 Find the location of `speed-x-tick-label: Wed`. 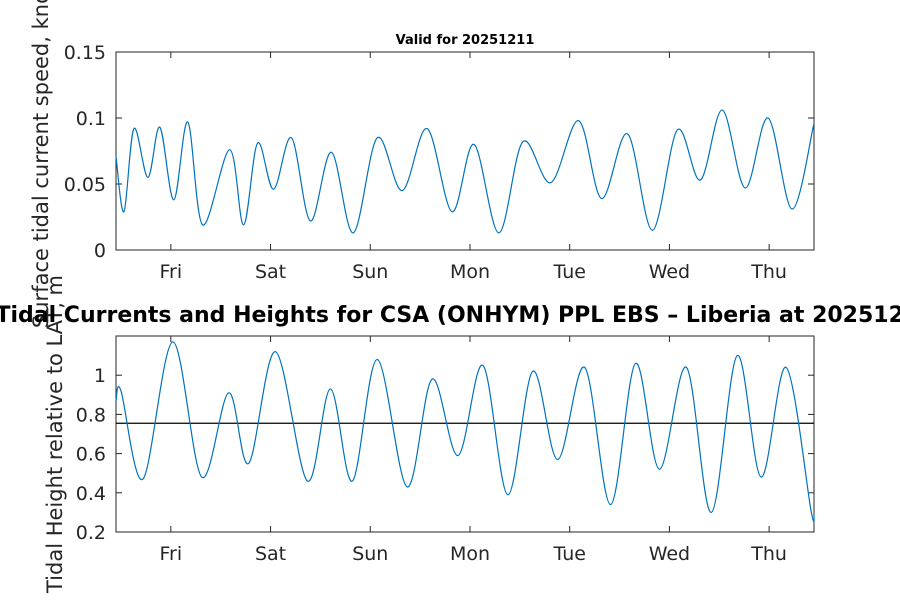

speed-x-tick-label: Wed is located at coordinates (669, 272).